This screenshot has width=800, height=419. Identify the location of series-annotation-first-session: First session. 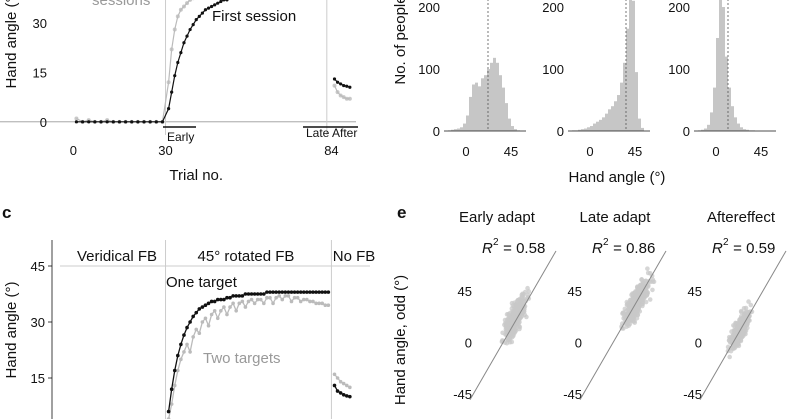
(254, 16).